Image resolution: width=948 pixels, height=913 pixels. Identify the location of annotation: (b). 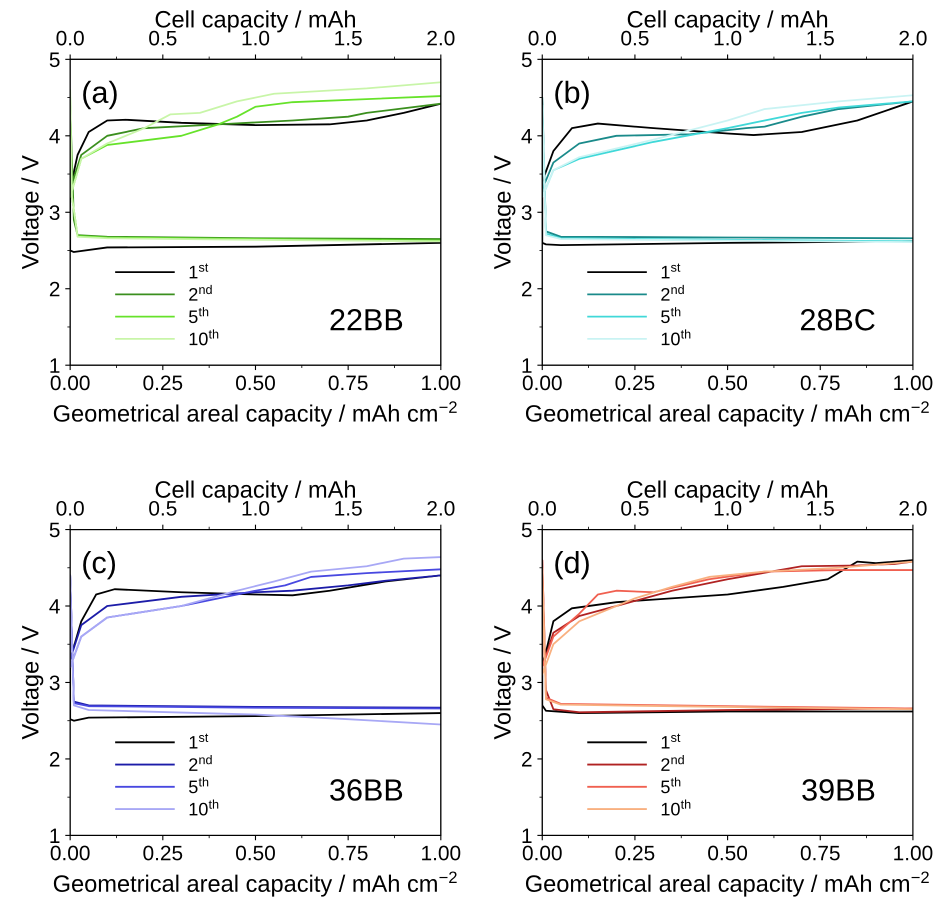
(572, 95).